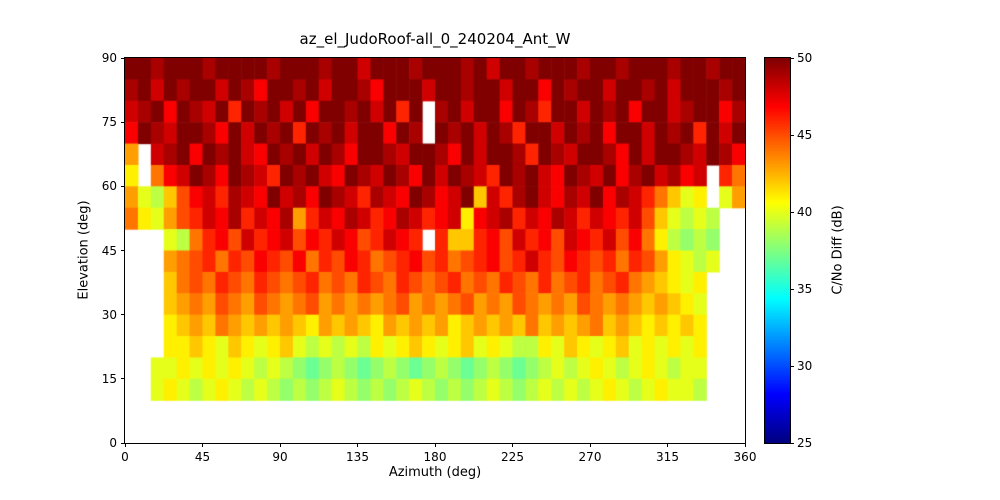 Image resolution: width=1000 pixels, height=500 pixels. I want to click on colorbar-label: C/No Diff (dB), so click(838, 250).